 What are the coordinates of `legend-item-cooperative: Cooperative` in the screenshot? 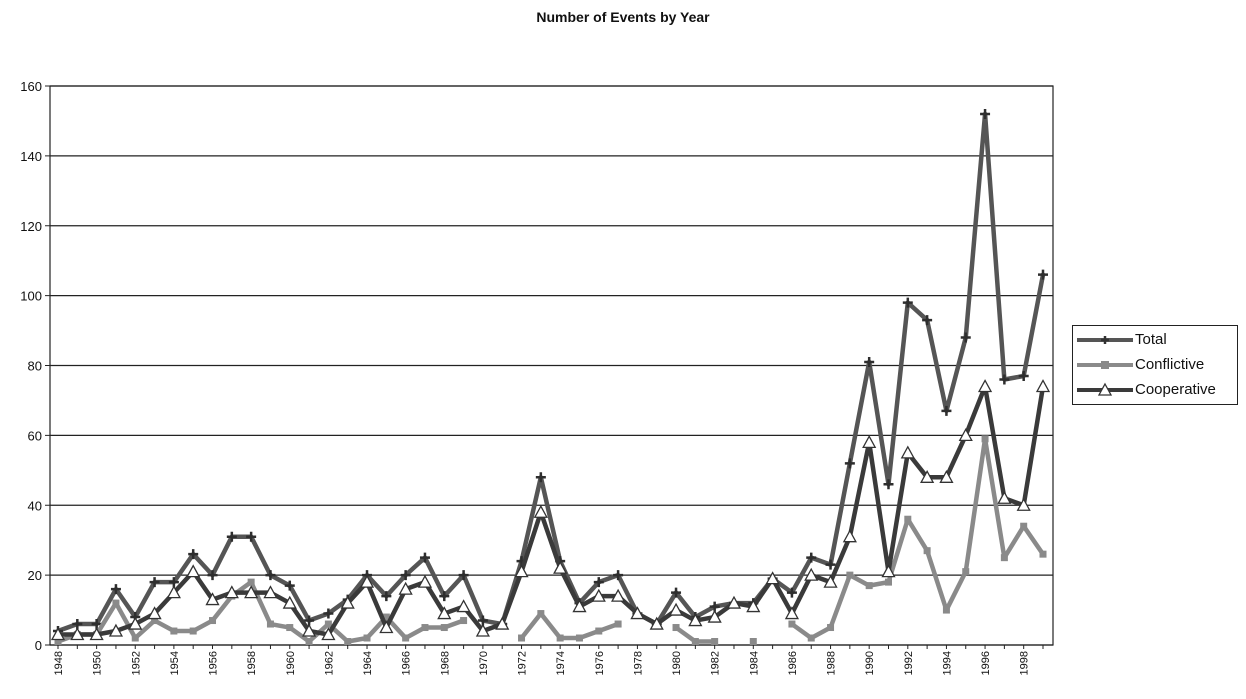 It's located at (1155, 390).